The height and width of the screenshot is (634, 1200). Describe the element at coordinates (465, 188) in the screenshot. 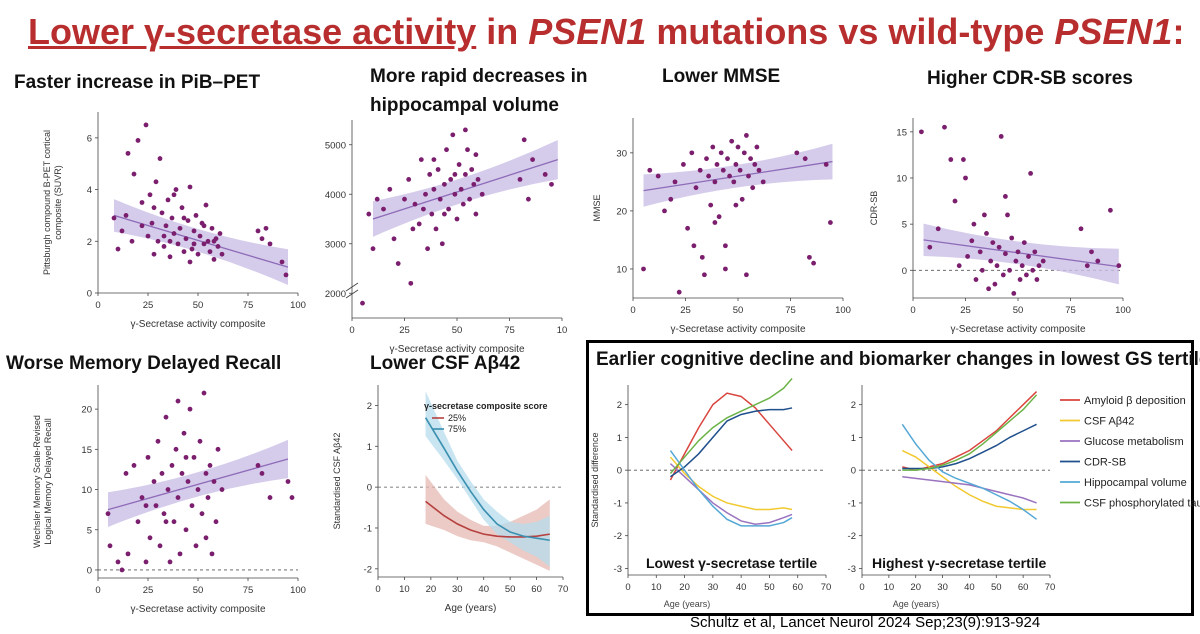

I see `confidence-band-hippo` at that location.